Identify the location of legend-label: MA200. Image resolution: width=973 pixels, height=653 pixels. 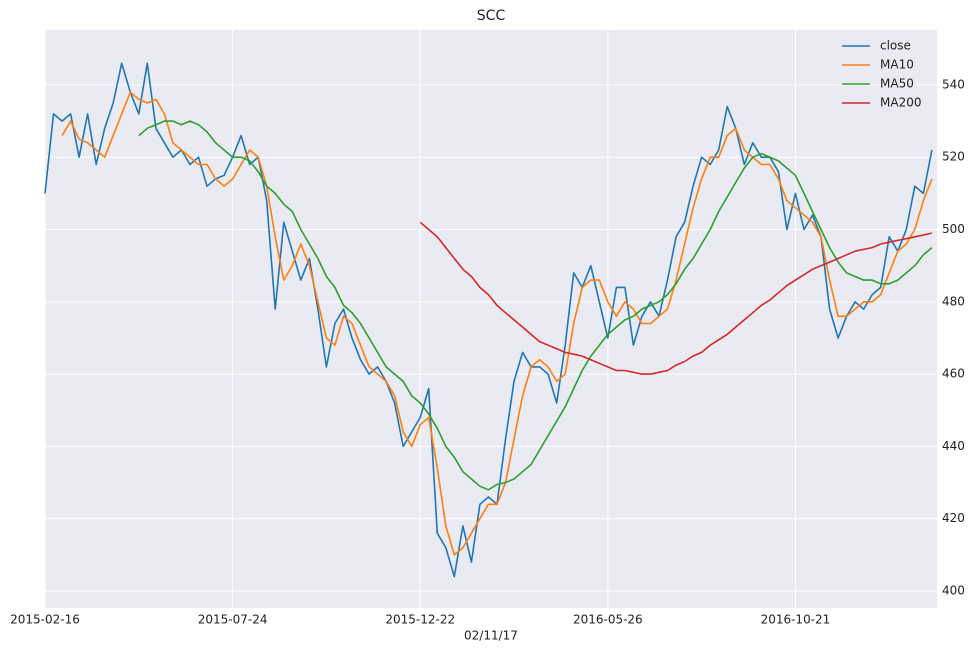
(900, 103).